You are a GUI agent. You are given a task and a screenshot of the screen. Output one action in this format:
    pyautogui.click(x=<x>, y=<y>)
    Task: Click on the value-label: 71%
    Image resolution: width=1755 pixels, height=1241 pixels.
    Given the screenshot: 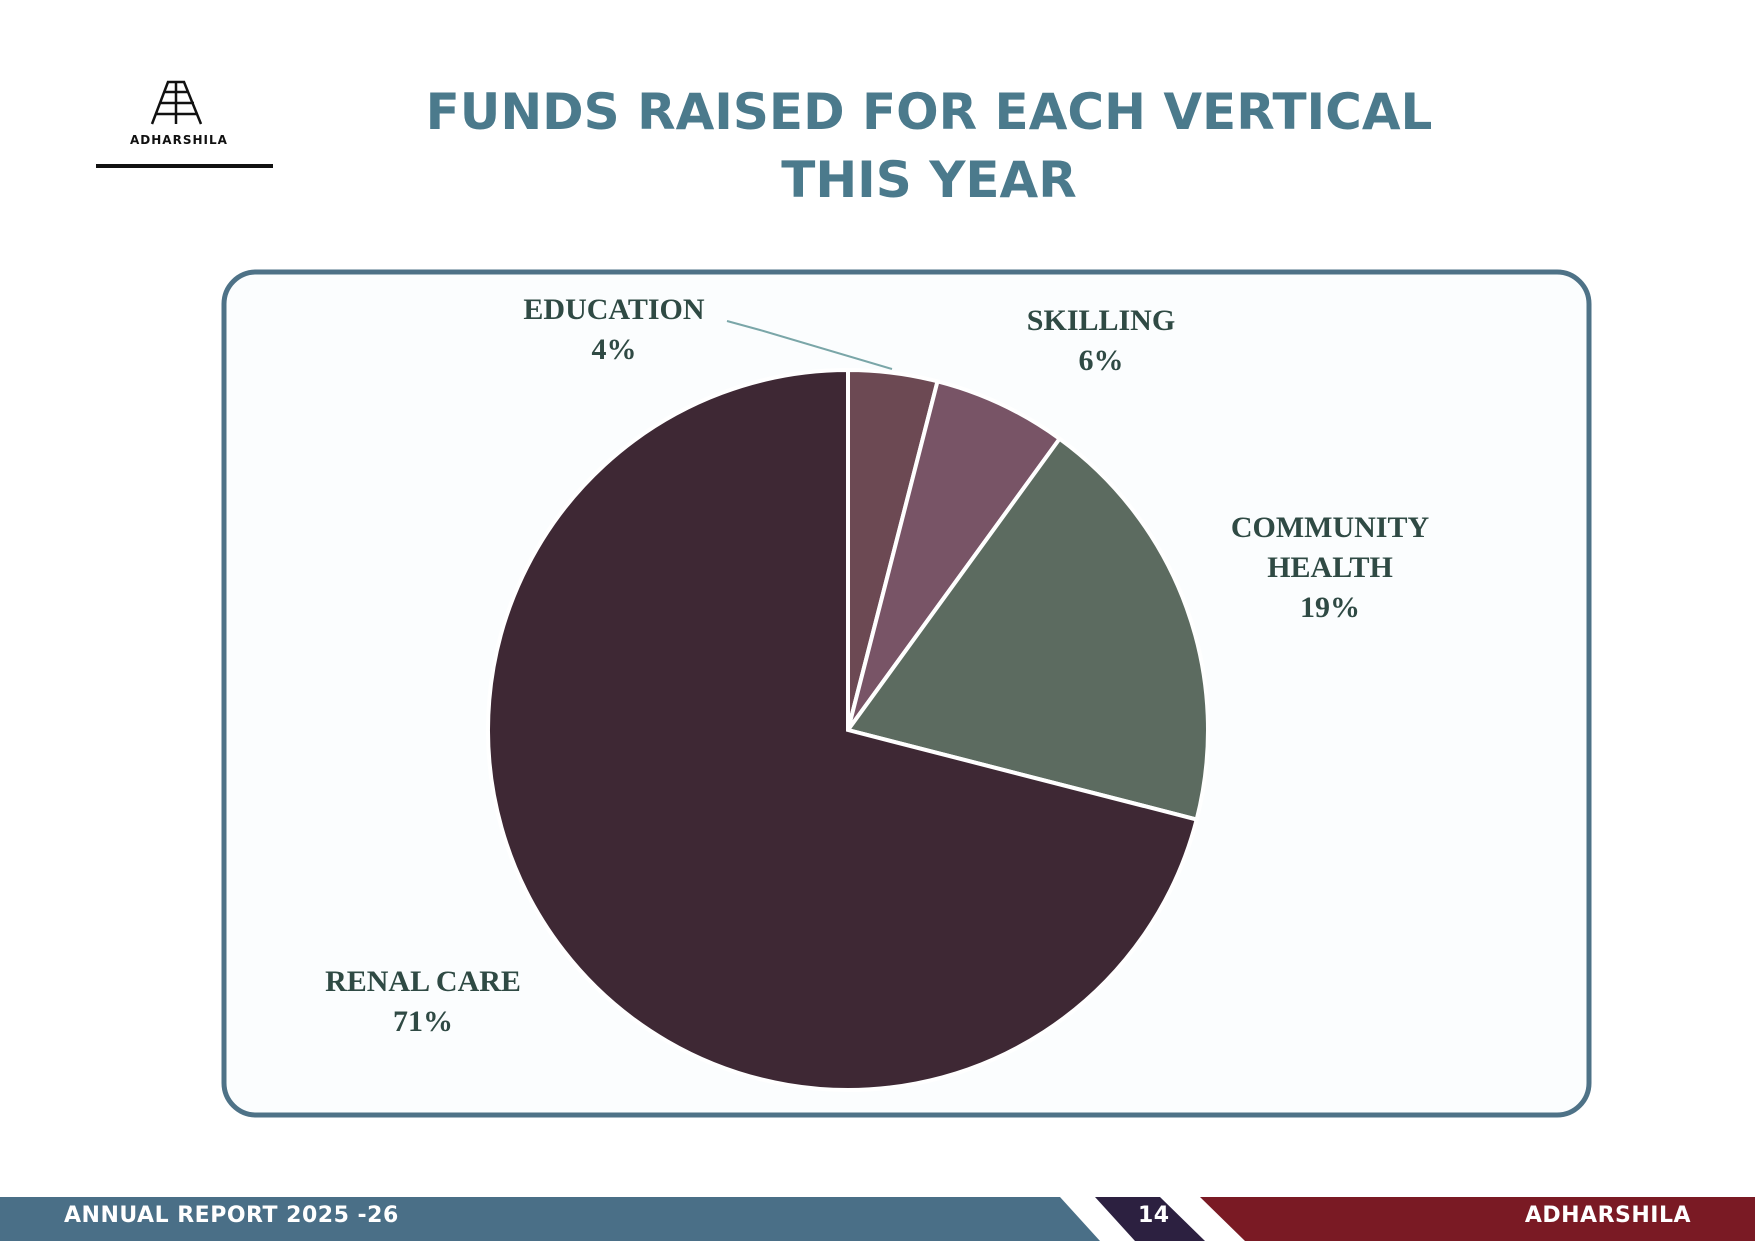 What is the action you would take?
    pyautogui.click(x=423, y=1021)
    